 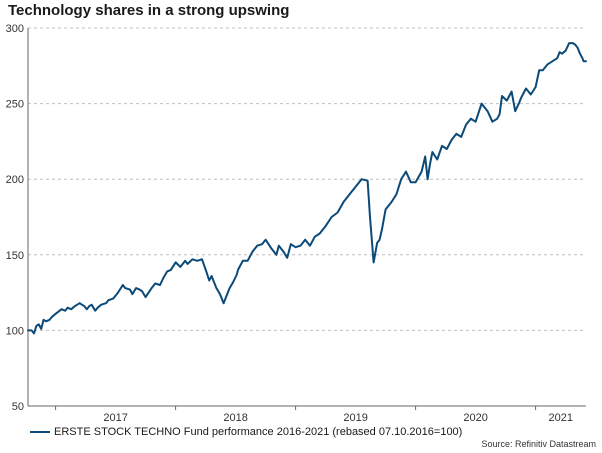 I want to click on source-note: Source: Refinitiv Datastream, so click(x=538, y=444).